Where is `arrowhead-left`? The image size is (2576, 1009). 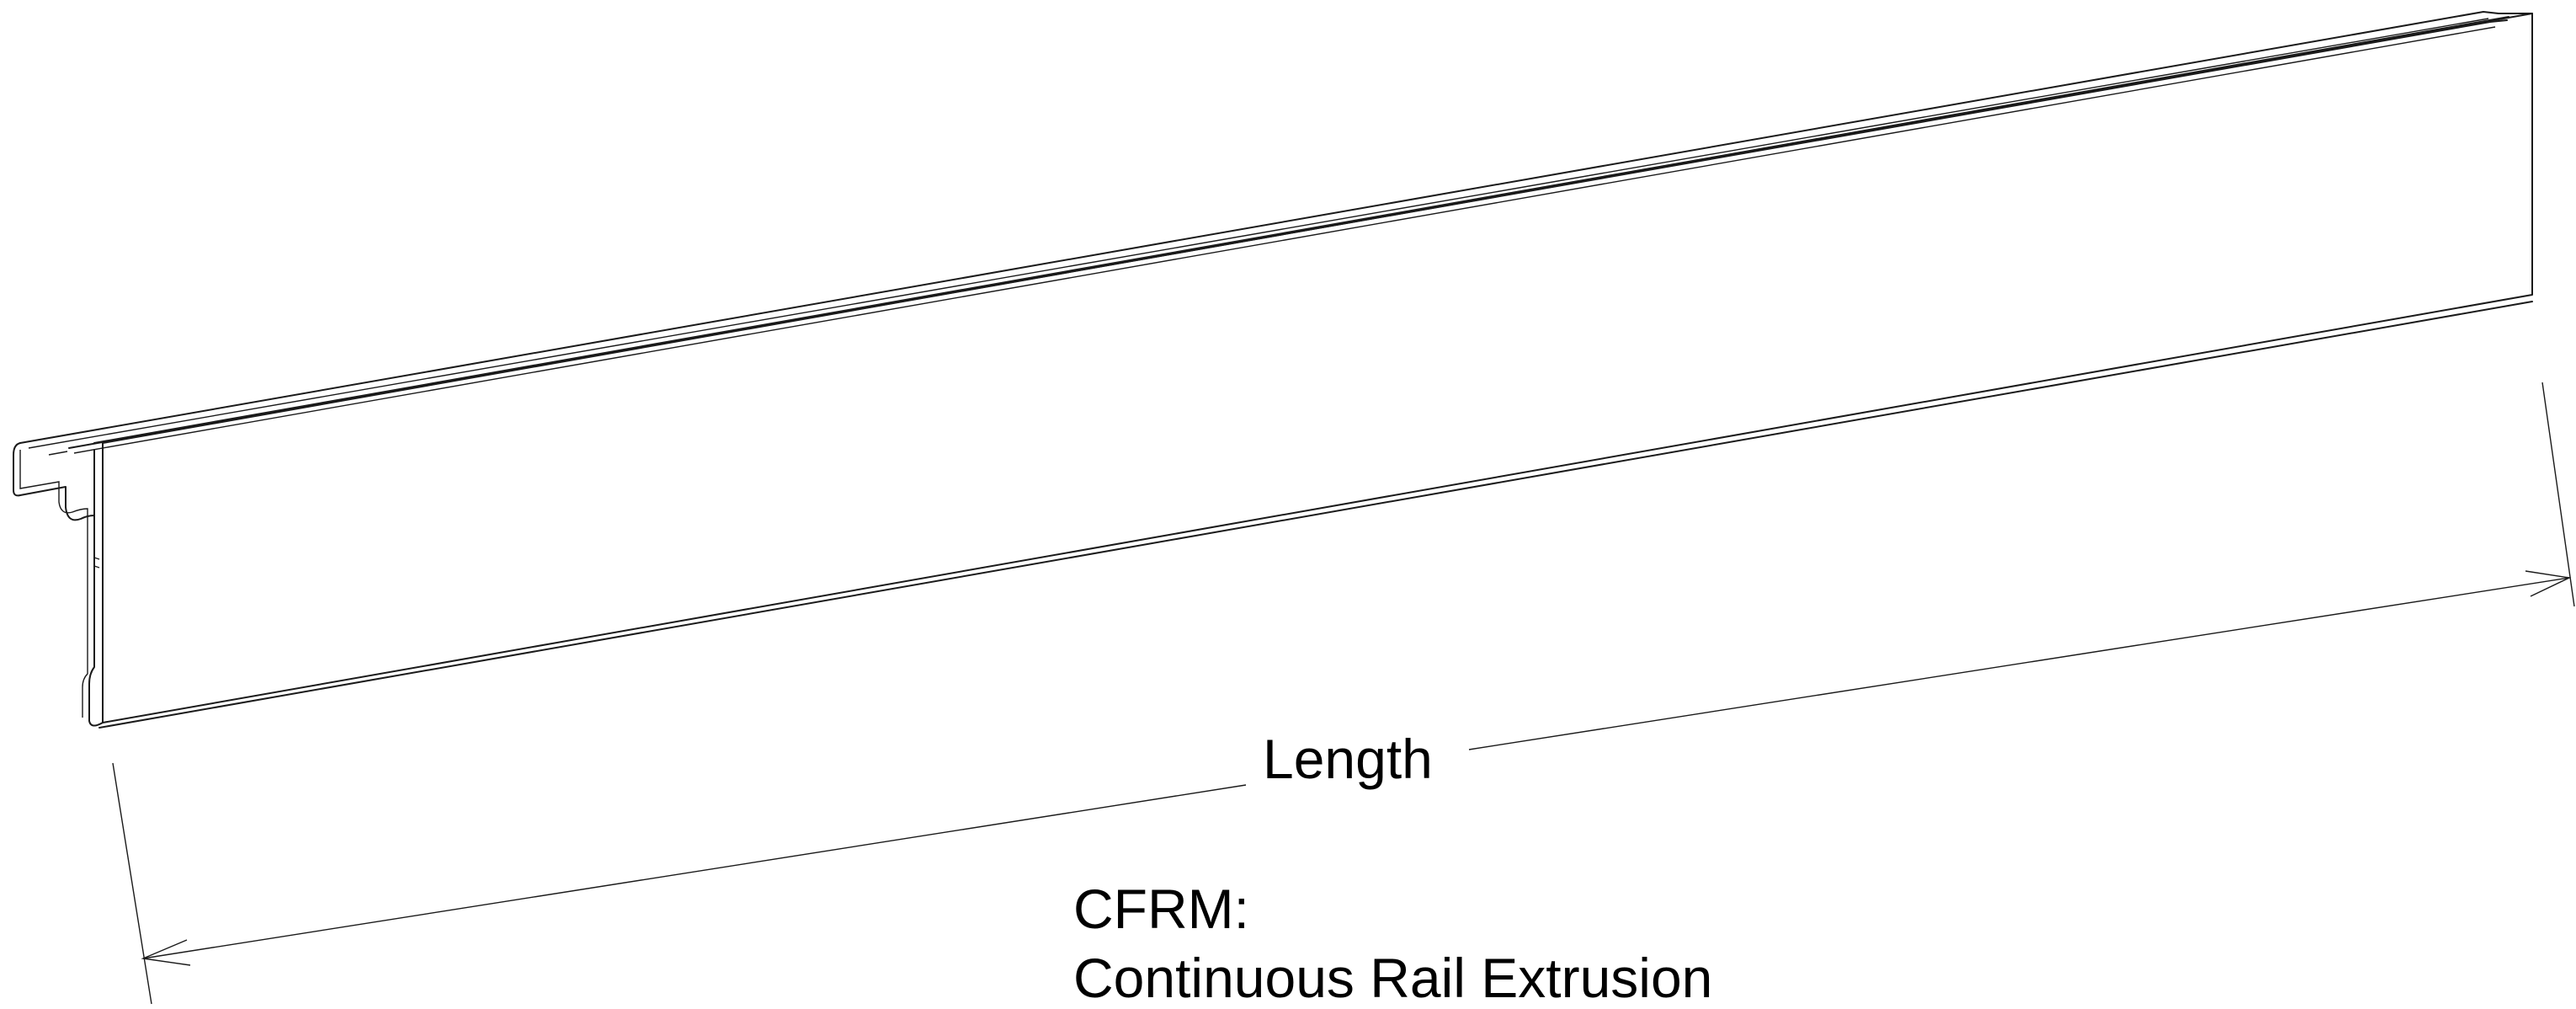
arrowhead-left is located at coordinates (166, 952).